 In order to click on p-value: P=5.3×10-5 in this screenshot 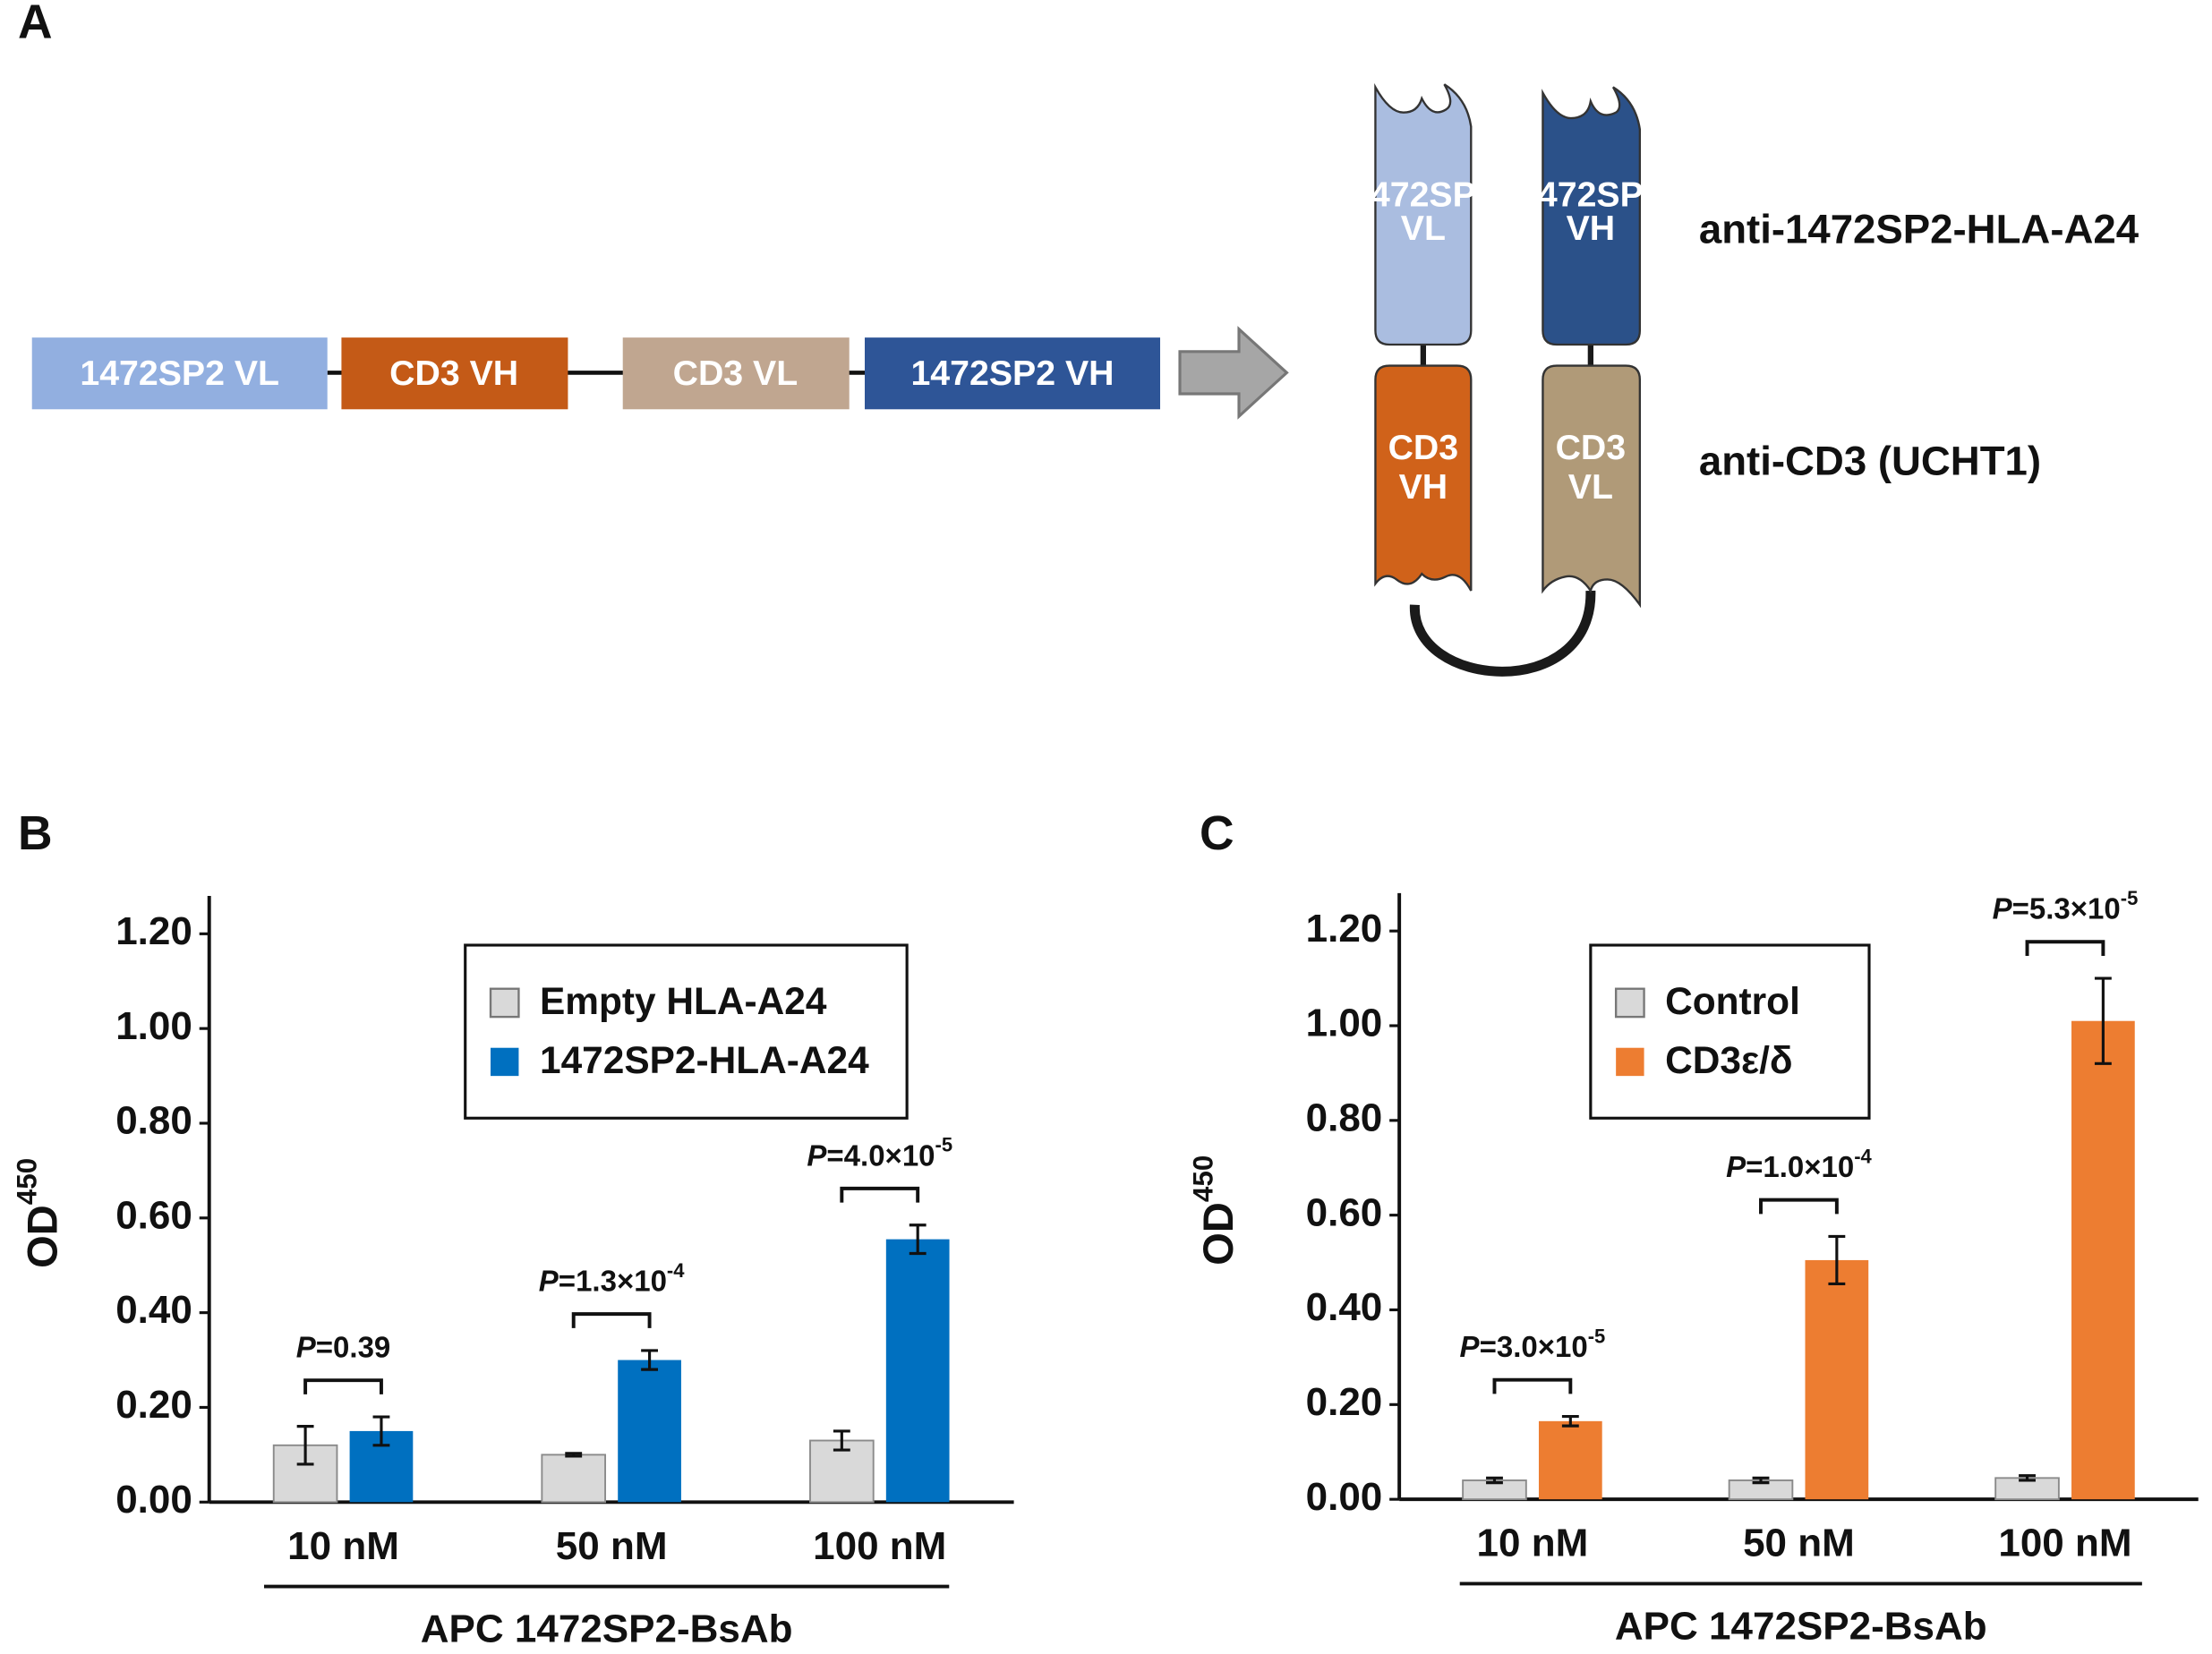, I will do `click(2066, 906)`.